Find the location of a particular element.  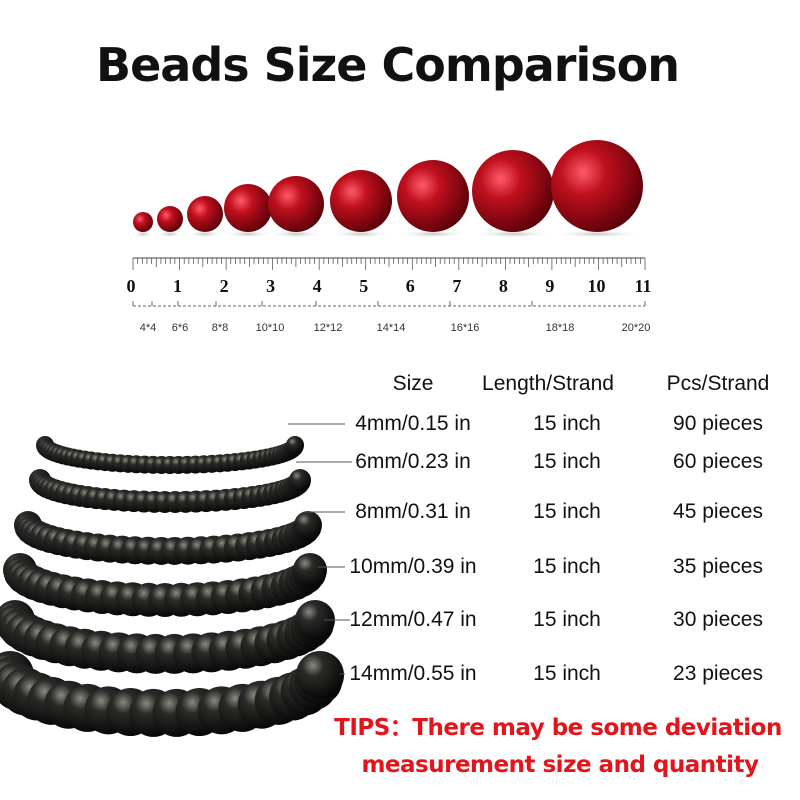

ruler-number: 7 is located at coordinates (457, 286).